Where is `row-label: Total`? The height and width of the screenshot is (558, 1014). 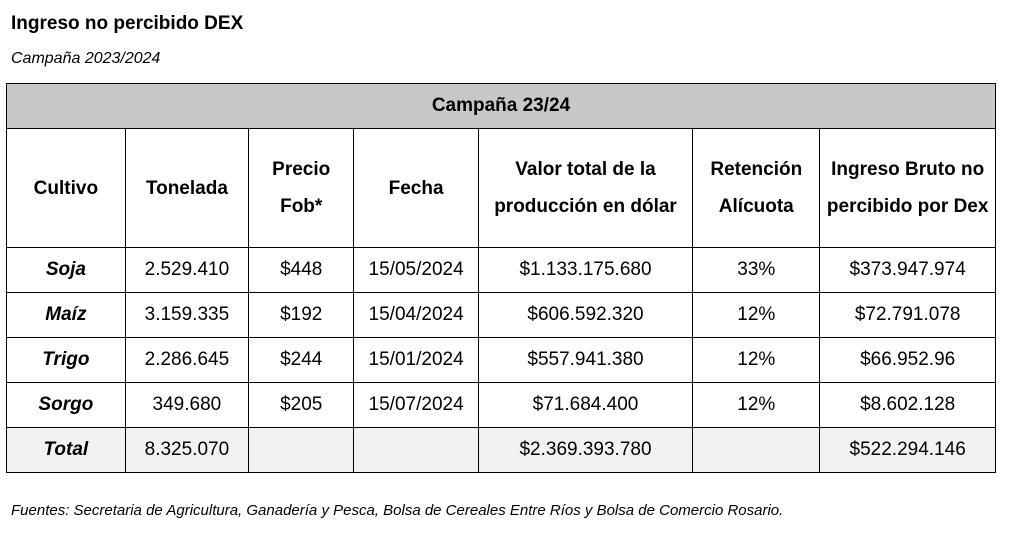 row-label: Total is located at coordinates (66, 450).